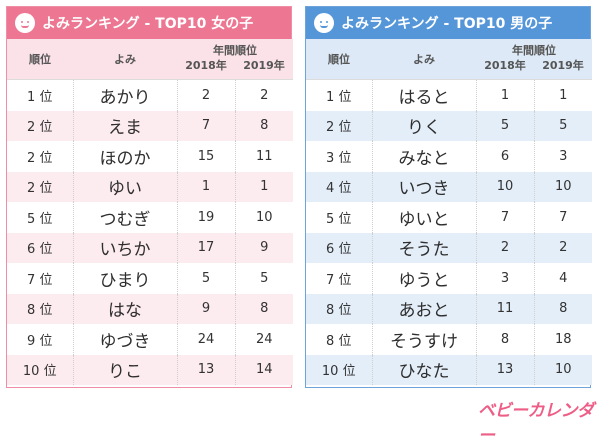  I want to click on rank-cell: 1 位, so click(339, 95).